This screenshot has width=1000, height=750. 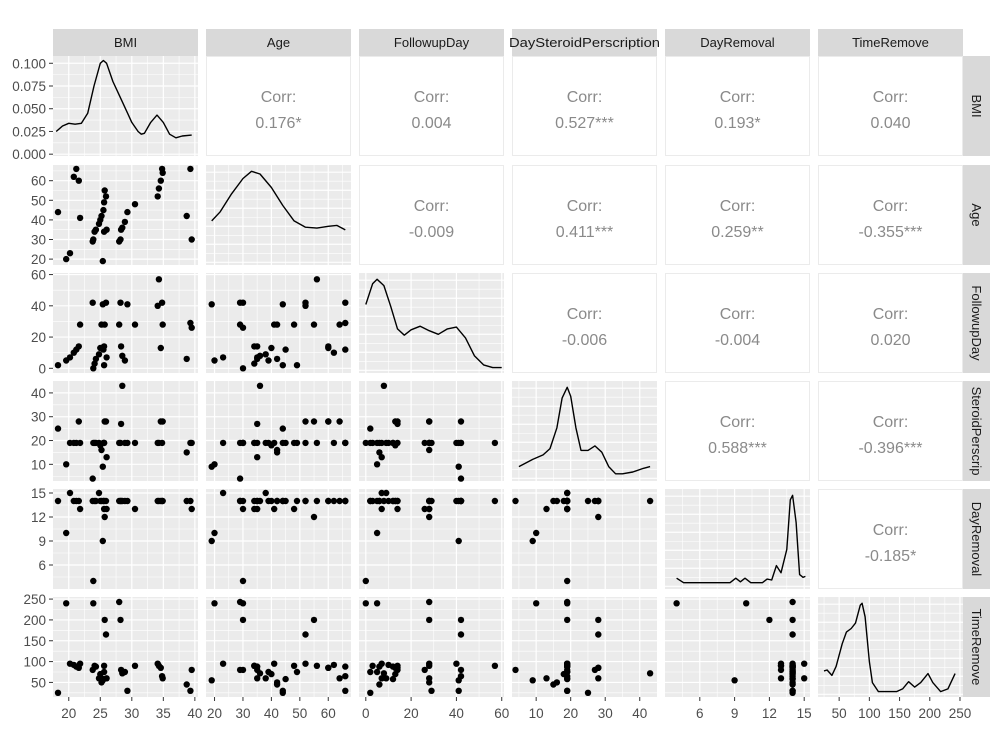 I want to click on x-axis-Age: 20 30 40 50 60, so click(x=271, y=709).